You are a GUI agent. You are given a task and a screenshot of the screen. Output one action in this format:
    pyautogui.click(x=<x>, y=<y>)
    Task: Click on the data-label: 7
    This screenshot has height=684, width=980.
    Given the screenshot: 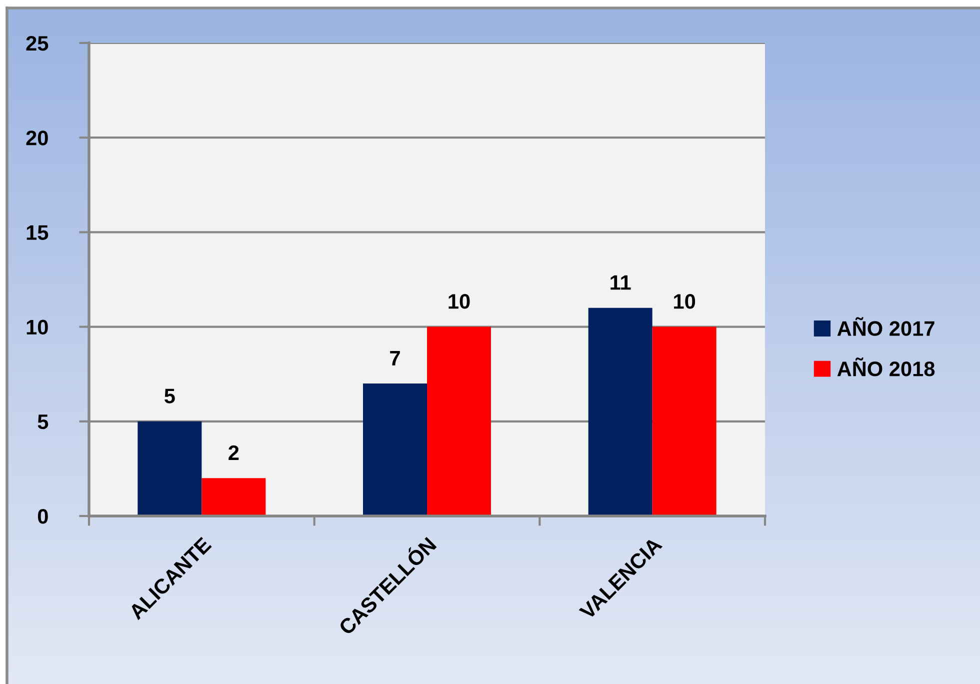 What is the action you would take?
    pyautogui.click(x=395, y=358)
    